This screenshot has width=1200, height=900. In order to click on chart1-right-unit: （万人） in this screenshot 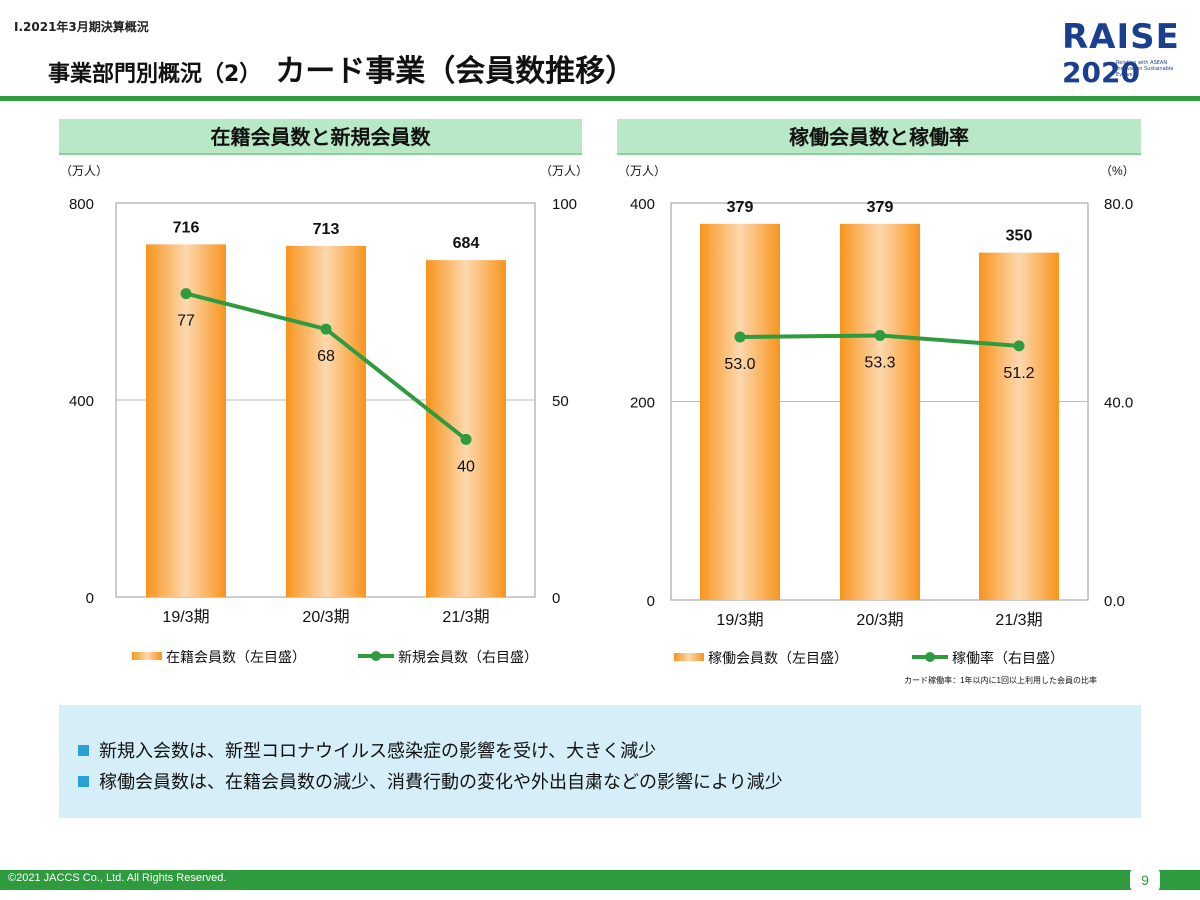, I will do `click(564, 171)`.